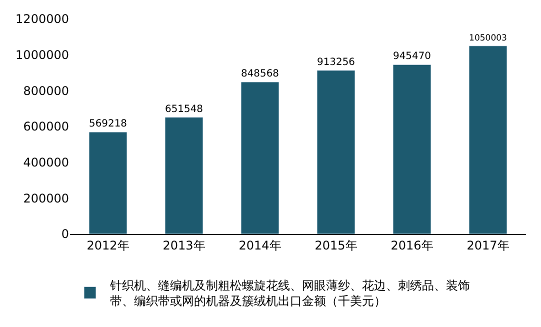  What do you see at coordinates (488, 39) in the screenshot?
I see `data-label: 1050003` at bounding box center [488, 39].